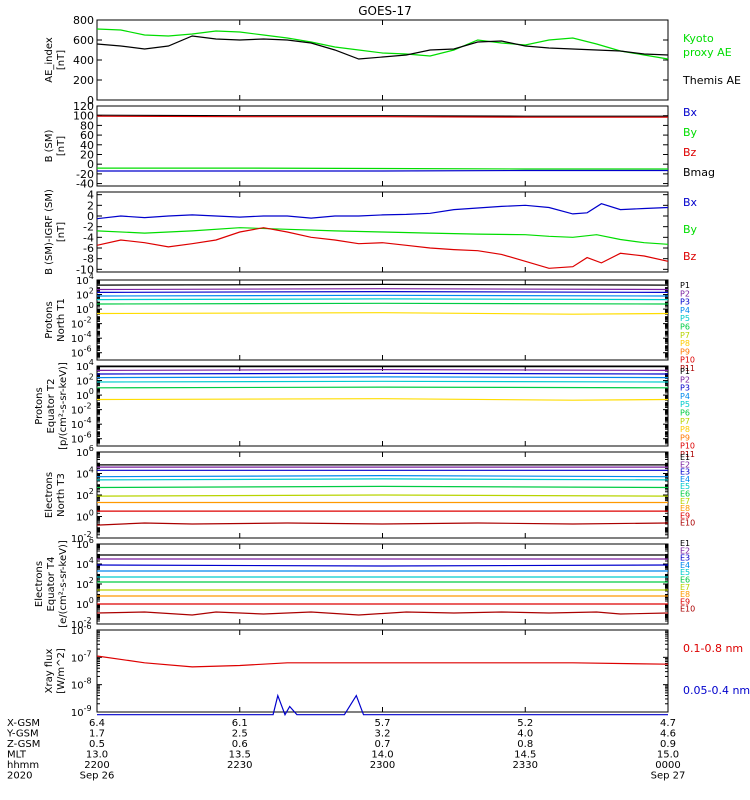 Image resolution: width=750 pixels, height=800 pixels. Describe the element at coordinates (383, 734) in the screenshot. I see `x-axis-value: 3.2` at that location.